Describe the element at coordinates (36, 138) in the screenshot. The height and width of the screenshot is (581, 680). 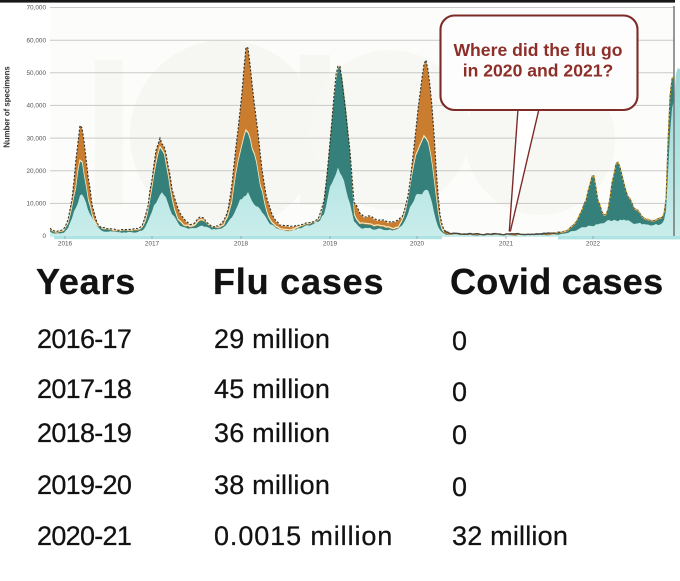
I see `svg-text: 30,000` at that location.